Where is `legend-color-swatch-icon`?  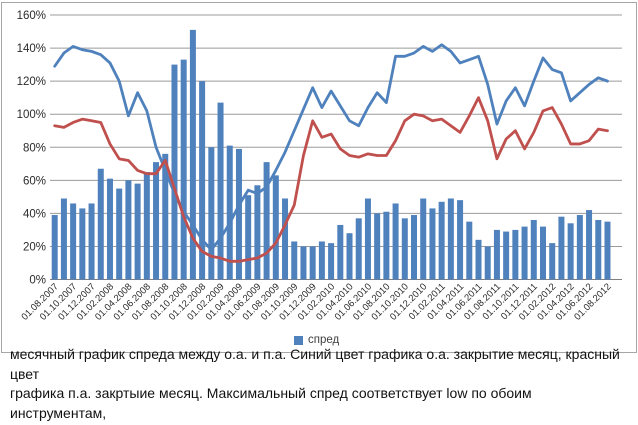 legend-color-swatch-icon is located at coordinates (298, 340).